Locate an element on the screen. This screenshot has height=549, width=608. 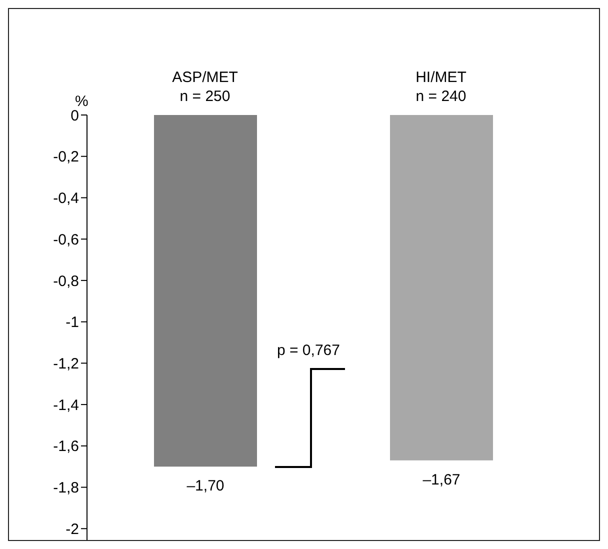
y-tick-label: -2 is located at coordinates (72, 529).